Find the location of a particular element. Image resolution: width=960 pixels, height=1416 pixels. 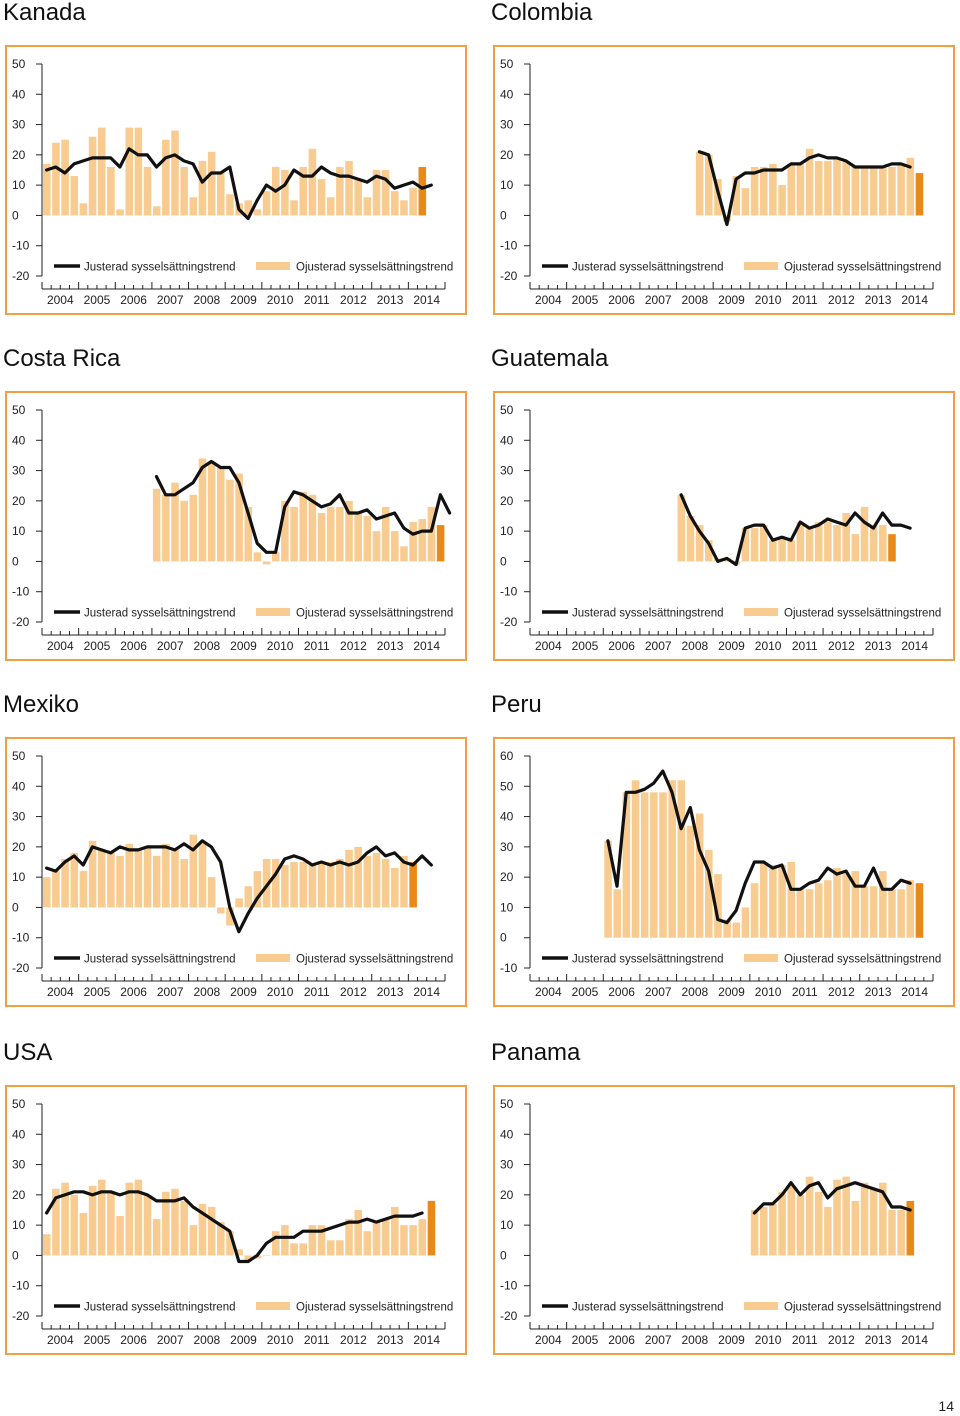

trend-line is located at coordinates (795, 530).